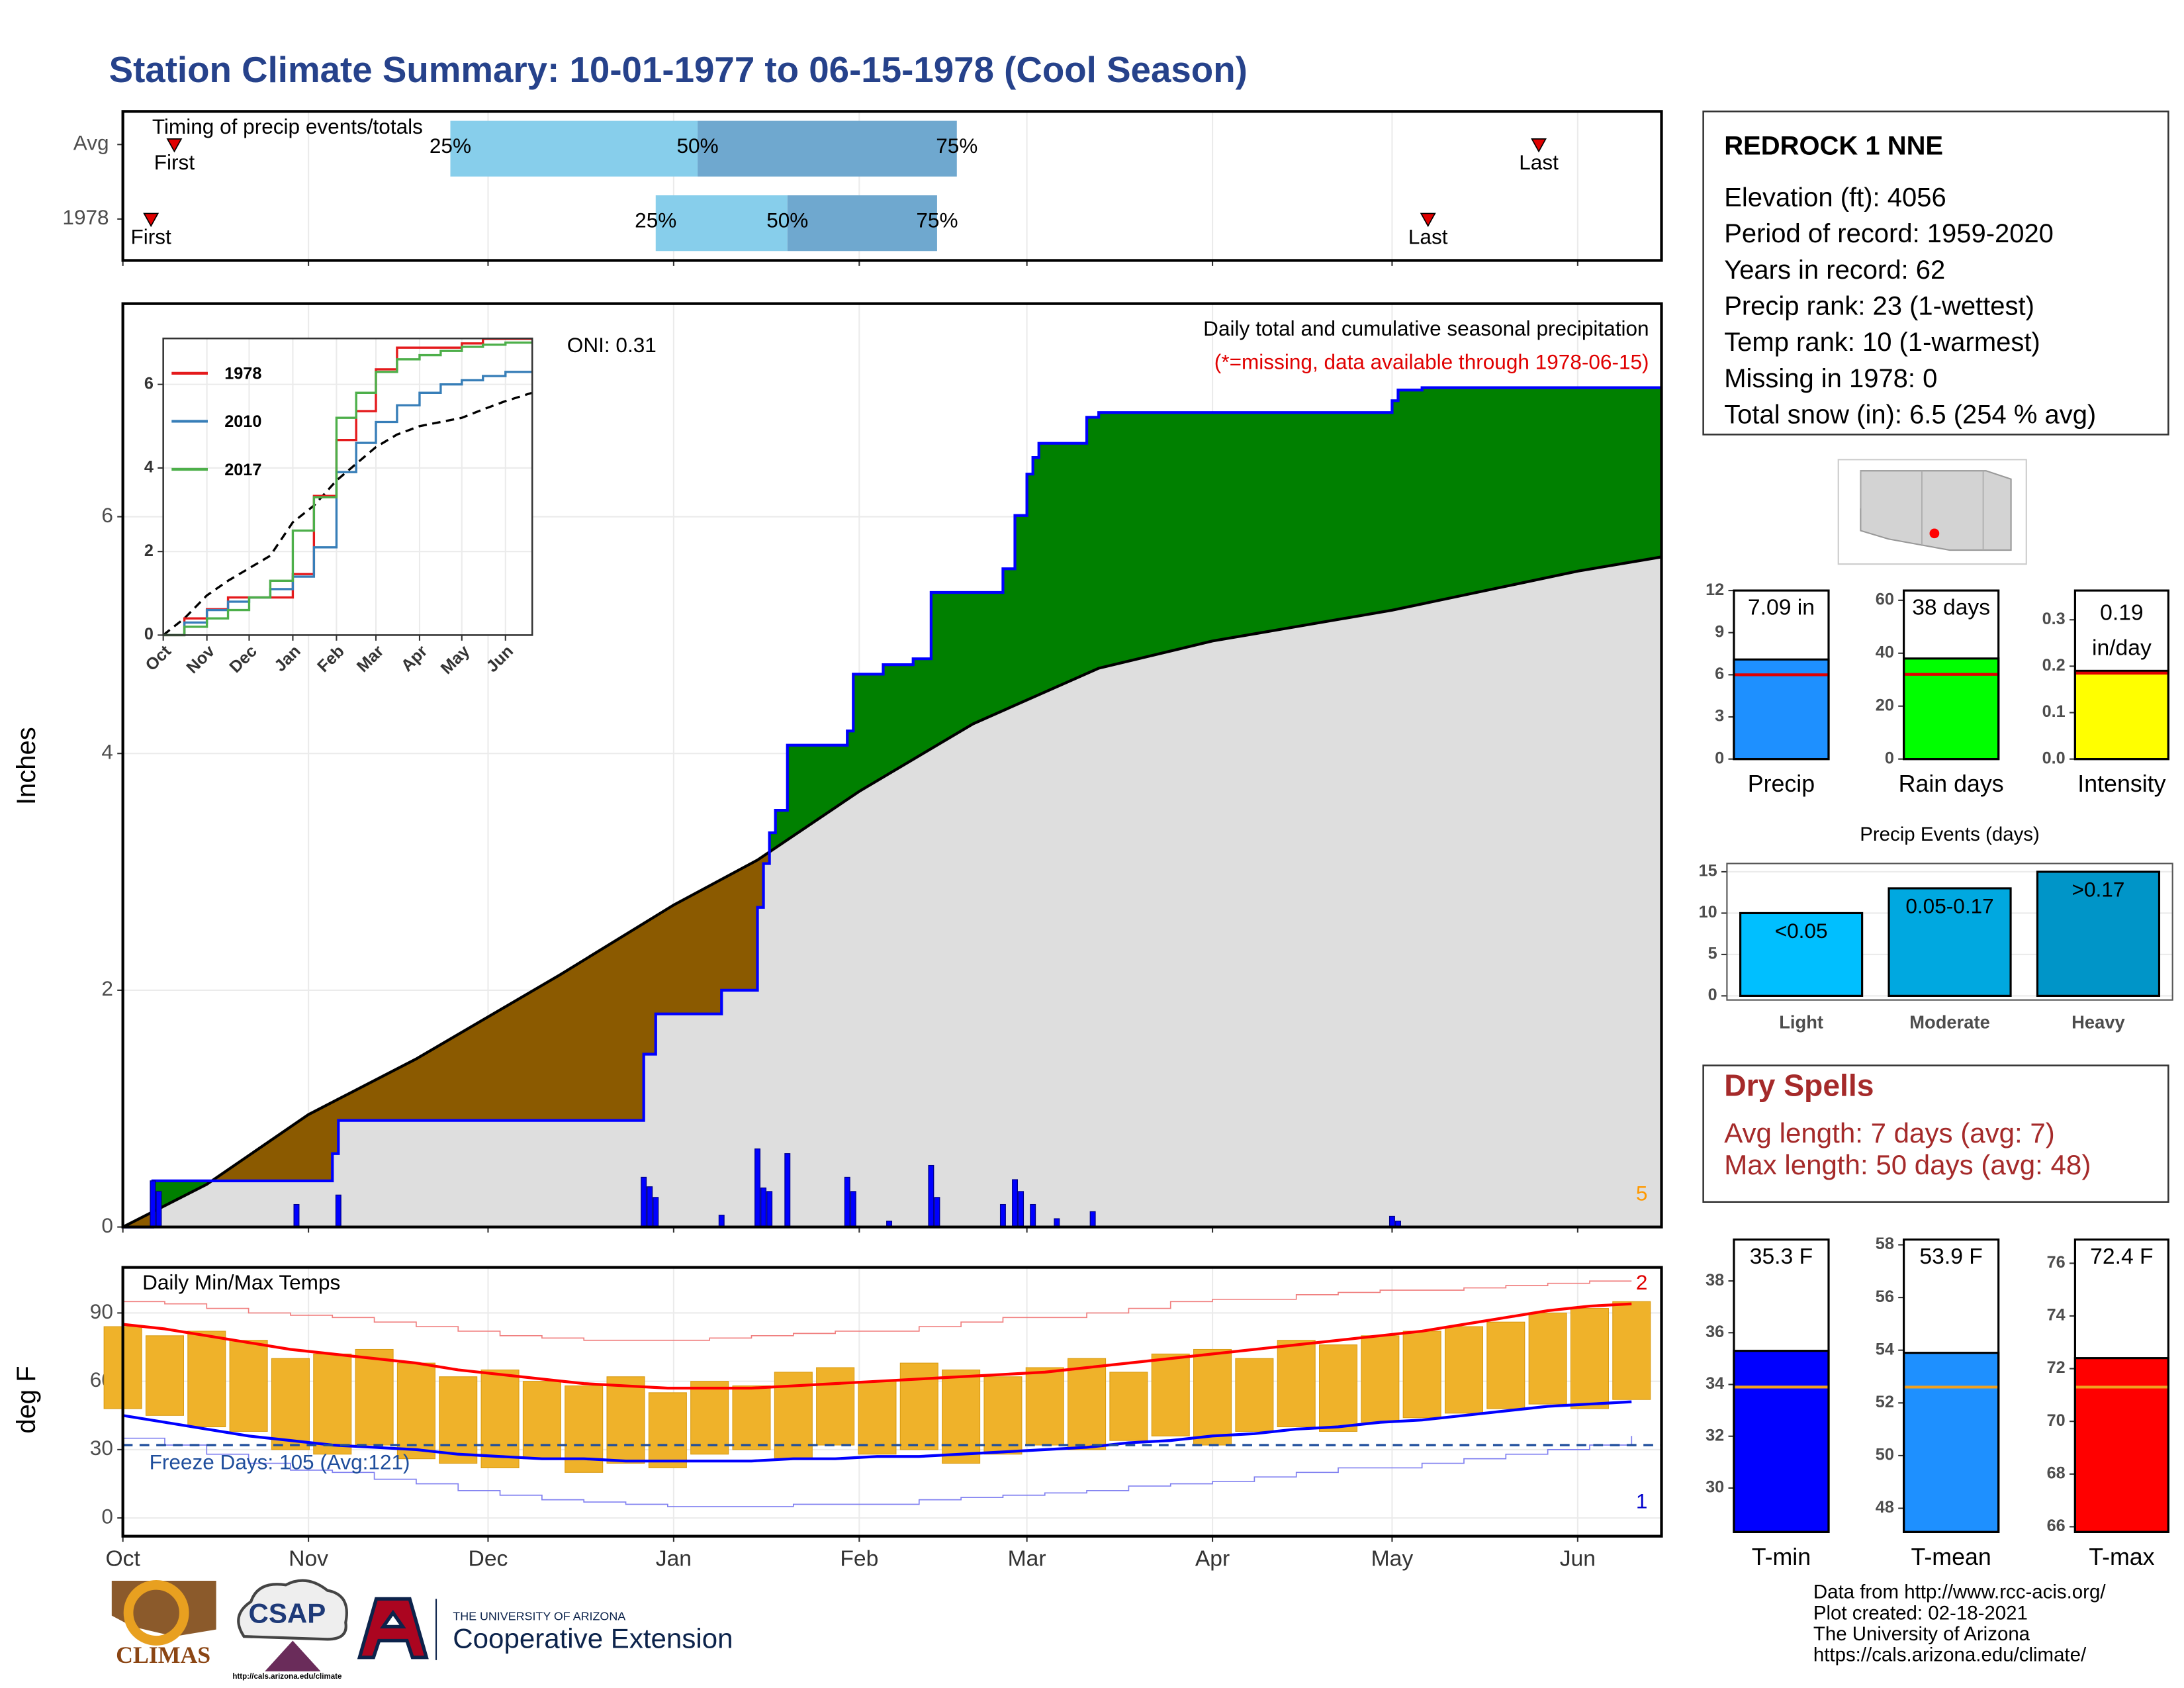  What do you see at coordinates (1428, 220) in the screenshot?
I see `last-marker` at bounding box center [1428, 220].